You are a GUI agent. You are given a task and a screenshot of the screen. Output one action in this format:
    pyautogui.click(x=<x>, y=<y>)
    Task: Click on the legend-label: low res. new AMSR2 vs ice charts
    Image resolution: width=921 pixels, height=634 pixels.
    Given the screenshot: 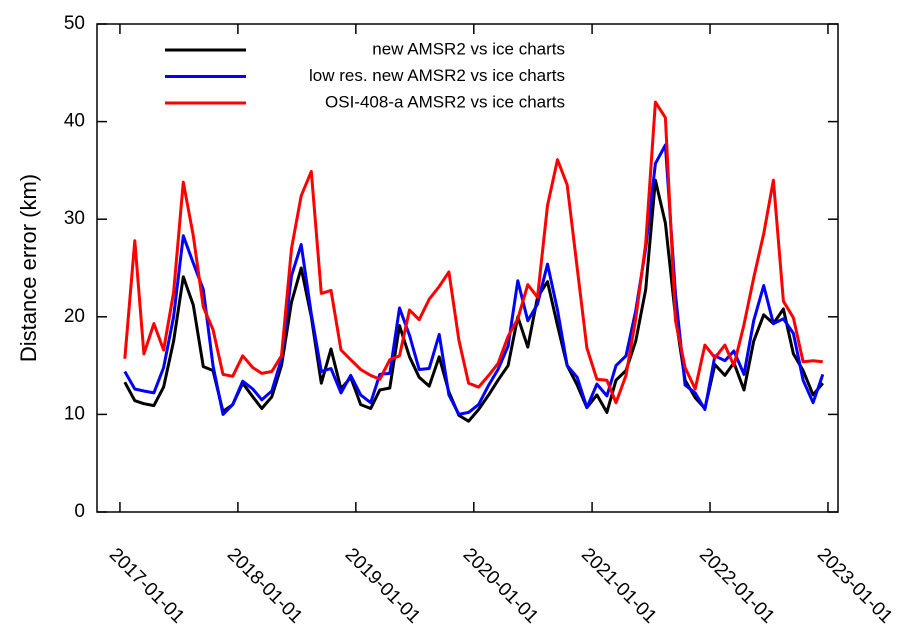 What is the action you would take?
    pyautogui.click(x=437, y=75)
    